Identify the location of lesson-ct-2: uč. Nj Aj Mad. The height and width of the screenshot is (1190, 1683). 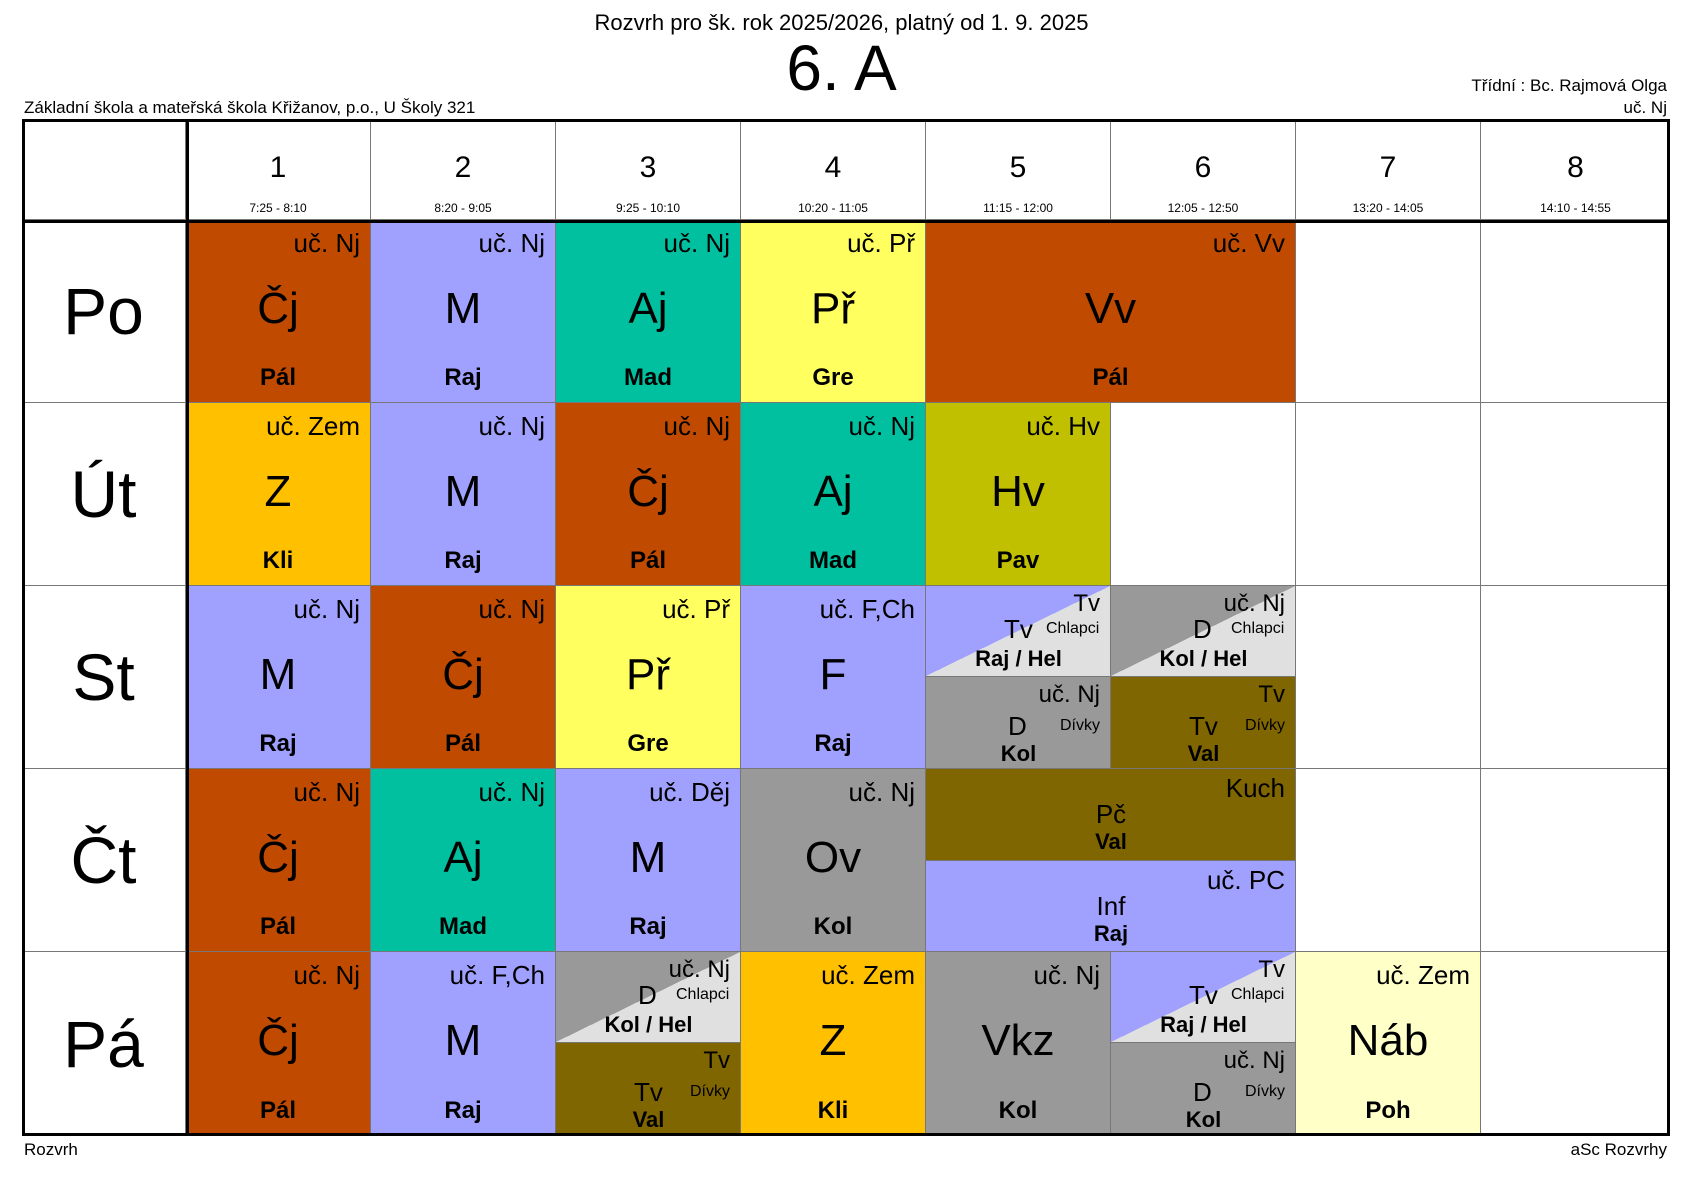
(463, 860).